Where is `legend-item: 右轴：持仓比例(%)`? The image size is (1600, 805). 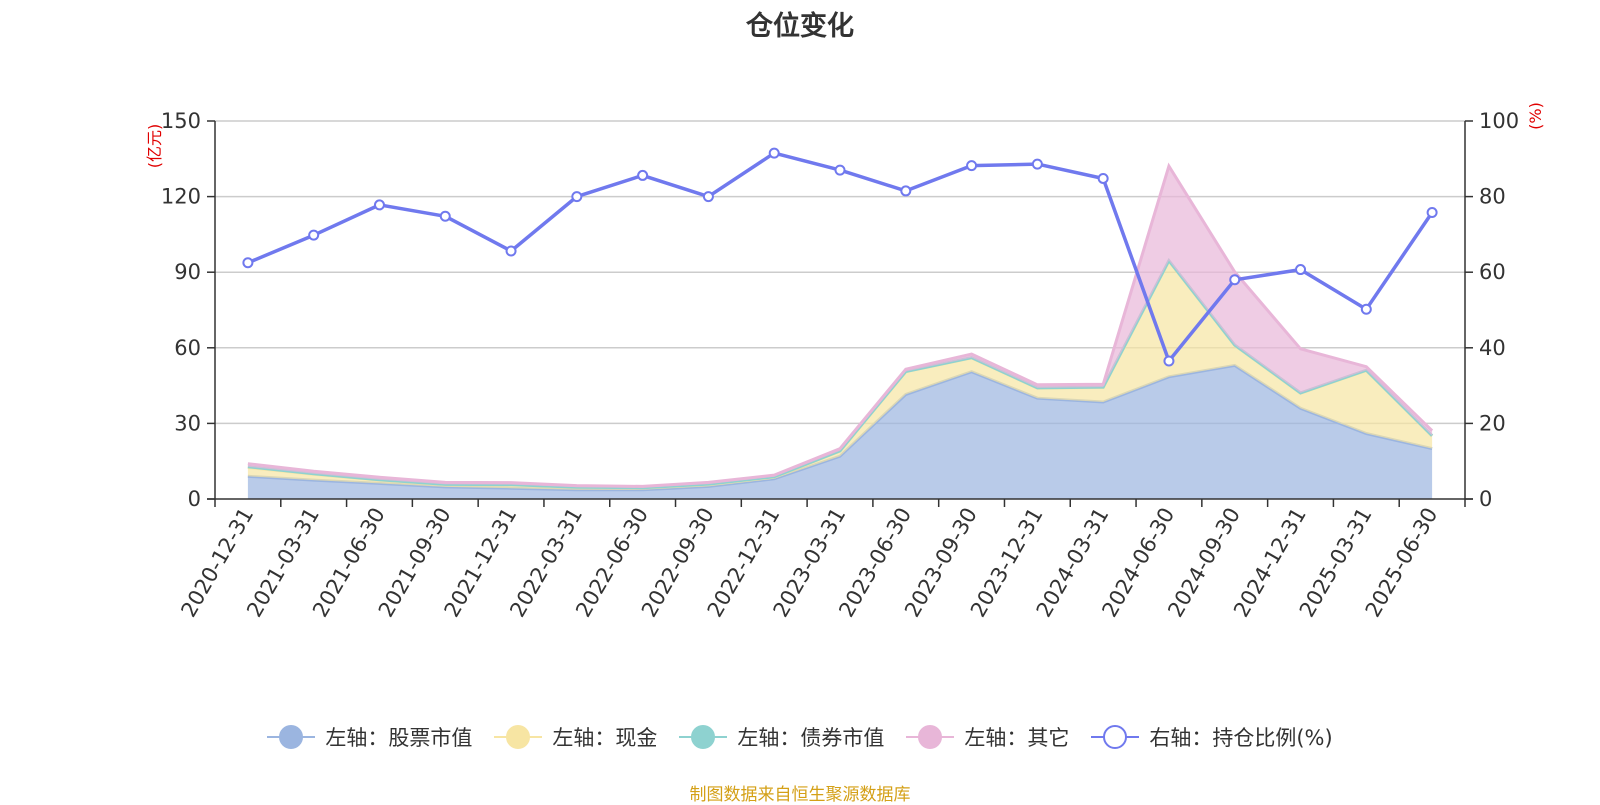 legend-item: 右轴：持仓比例(%) is located at coordinates (1212, 737).